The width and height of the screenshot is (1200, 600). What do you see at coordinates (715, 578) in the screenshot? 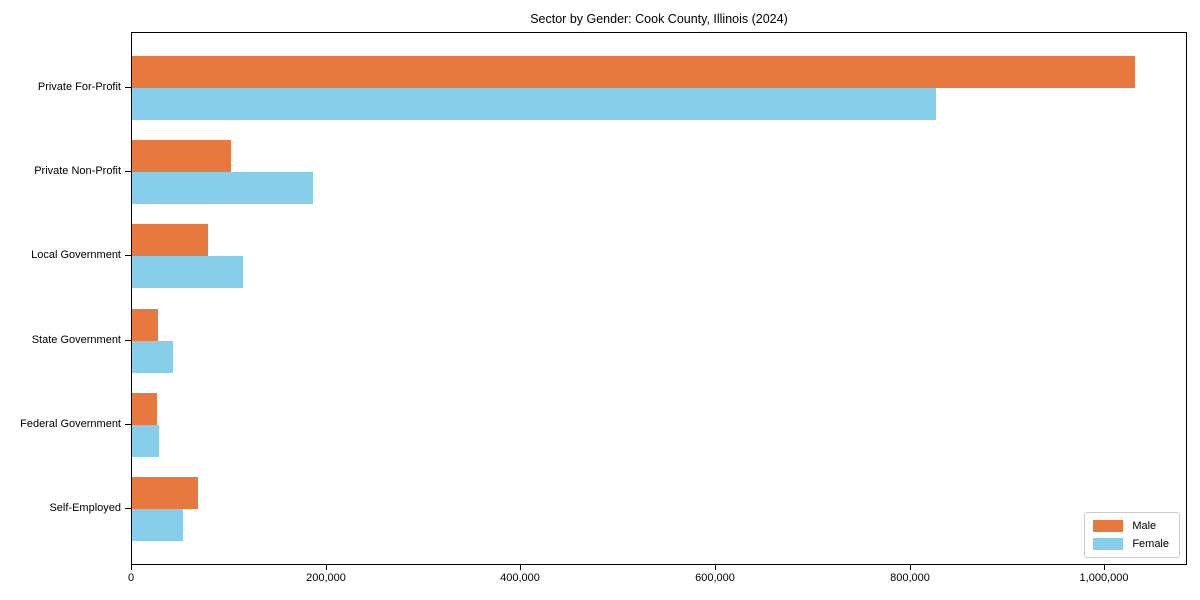
I see `x-tick-label: 600,000` at bounding box center [715, 578].